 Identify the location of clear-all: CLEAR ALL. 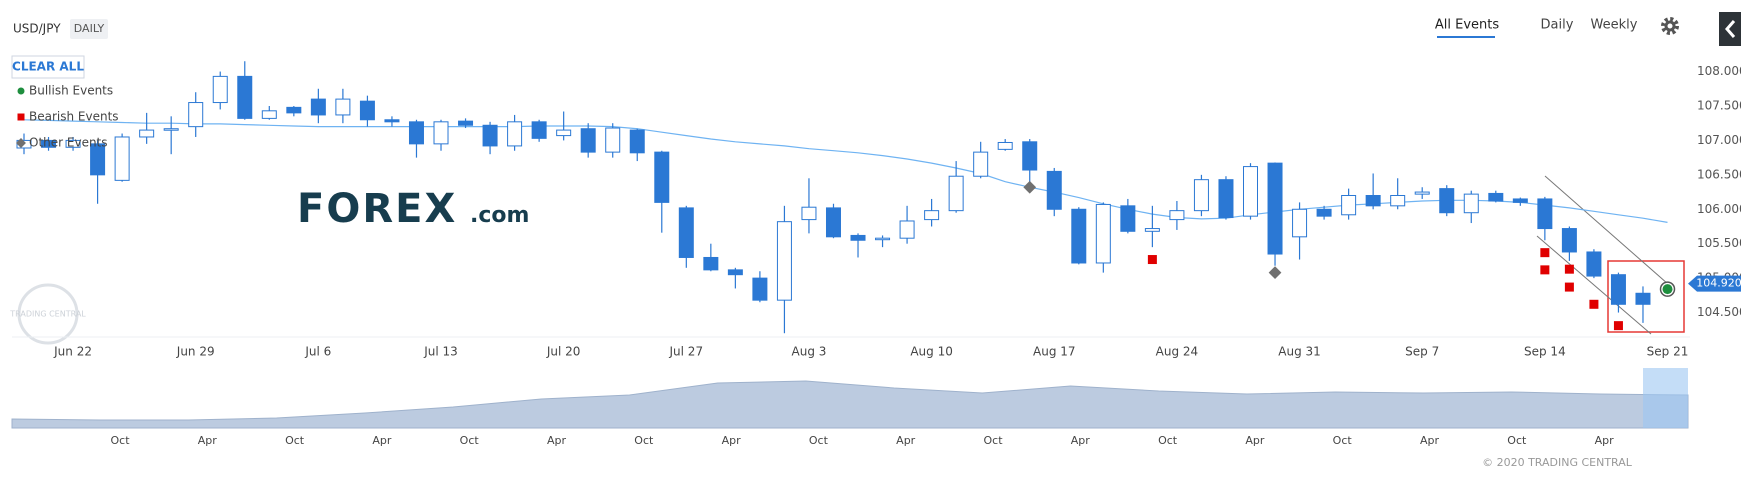
(48, 67).